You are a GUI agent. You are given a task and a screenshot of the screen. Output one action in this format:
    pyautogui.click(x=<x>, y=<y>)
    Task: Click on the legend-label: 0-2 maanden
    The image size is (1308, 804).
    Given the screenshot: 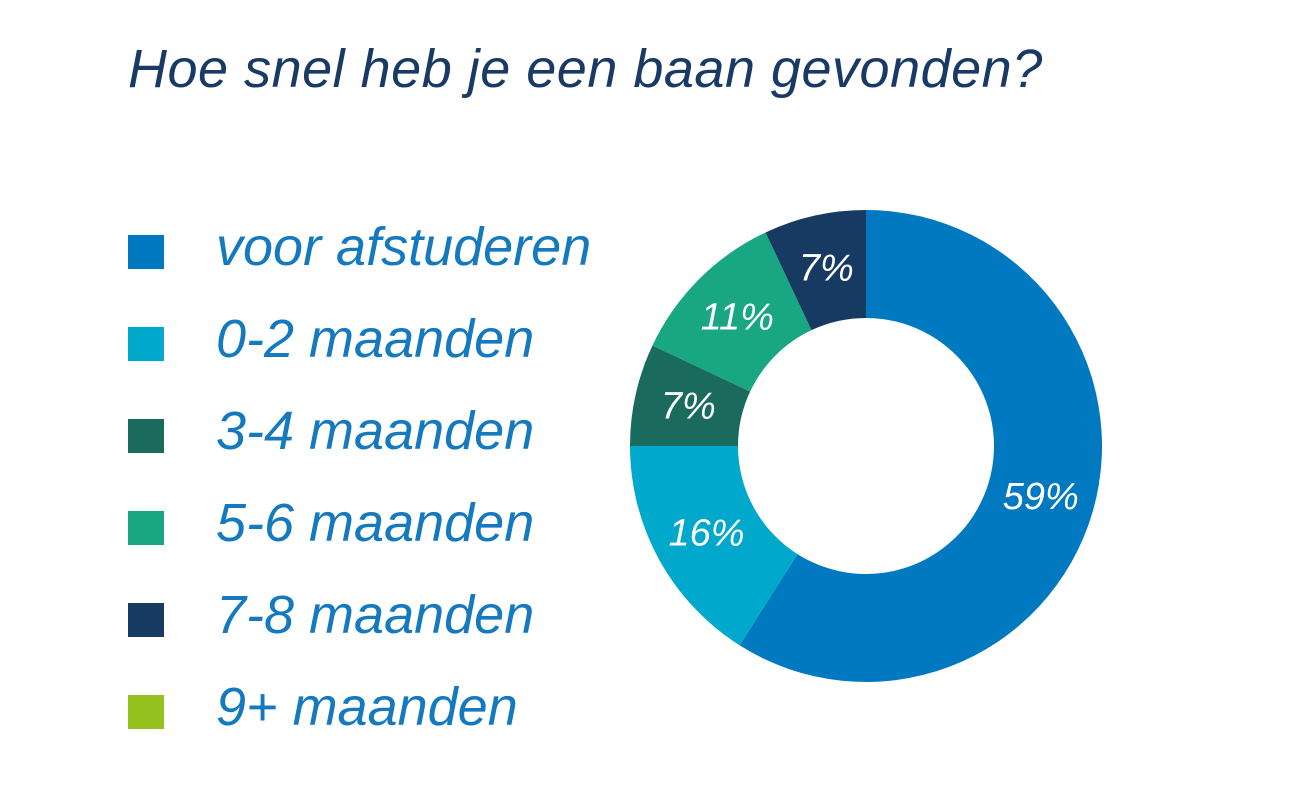 What is the action you would take?
    pyautogui.click(x=375, y=339)
    